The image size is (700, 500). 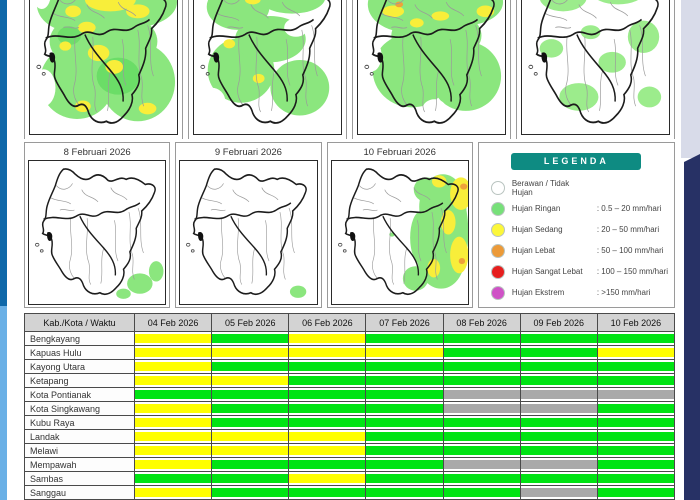 I want to click on table-date-header: 06 Feb 2026, so click(x=327, y=322).